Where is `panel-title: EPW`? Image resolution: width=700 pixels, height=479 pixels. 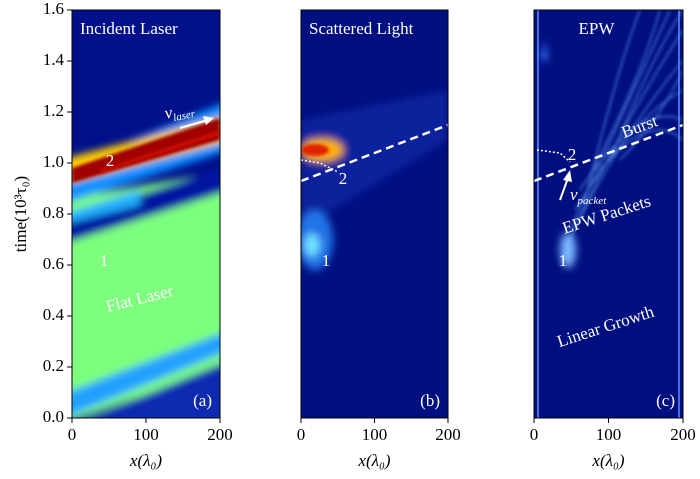 panel-title: EPW is located at coordinates (597, 28).